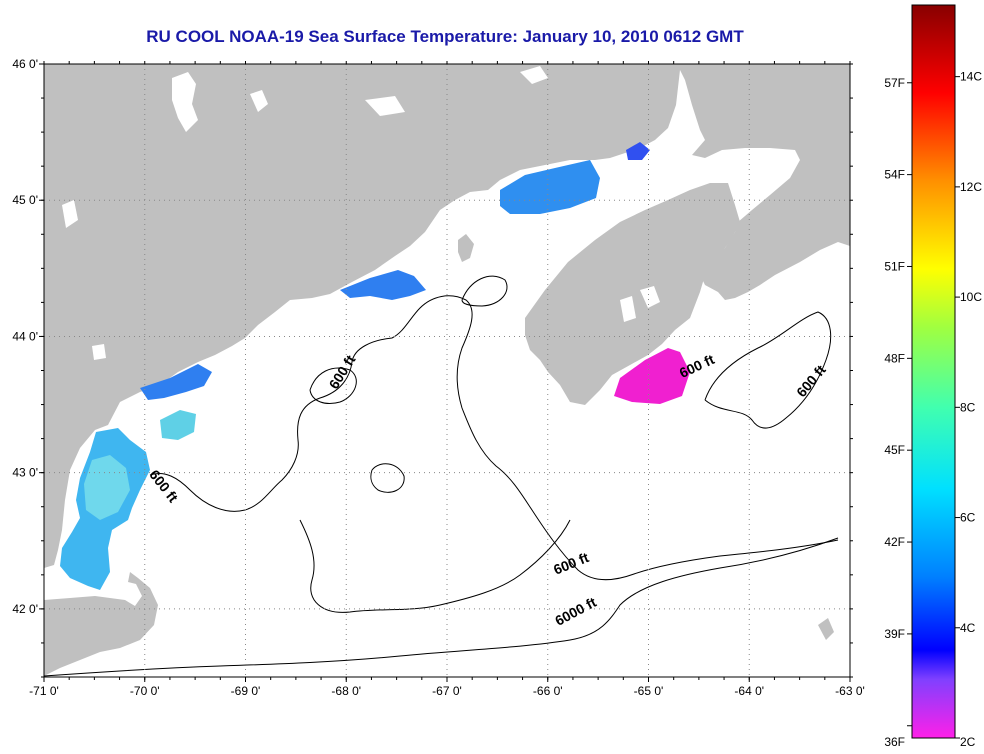 The width and height of the screenshot is (984, 754). I want to click on lon-tick-label: -71 0', so click(44, 691).